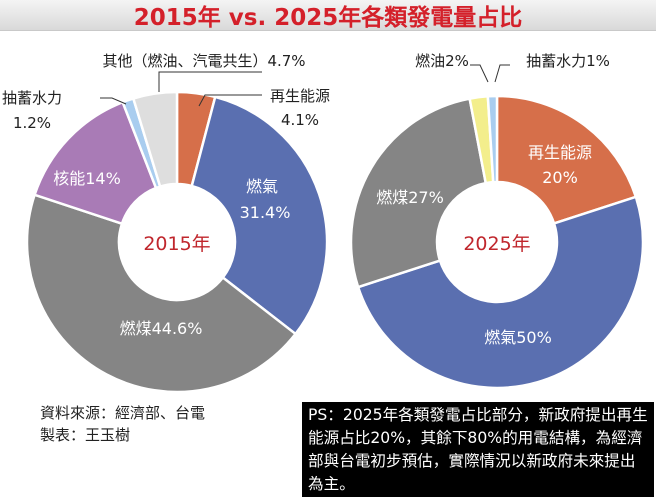  Describe the element at coordinates (230, 100) in the screenshot. I see `leader-line-renew-2015` at that location.